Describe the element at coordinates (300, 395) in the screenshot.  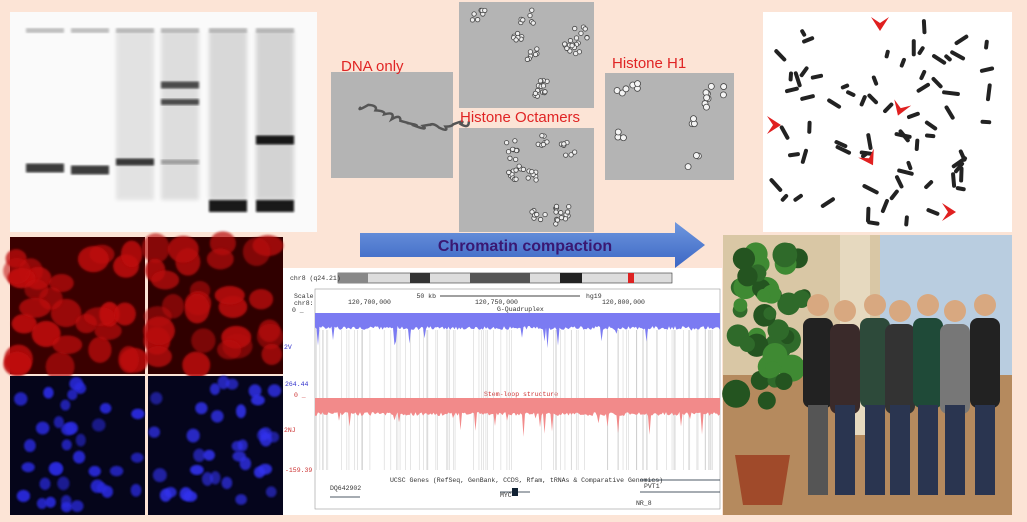
I see `track2-top: 0 _` at that location.